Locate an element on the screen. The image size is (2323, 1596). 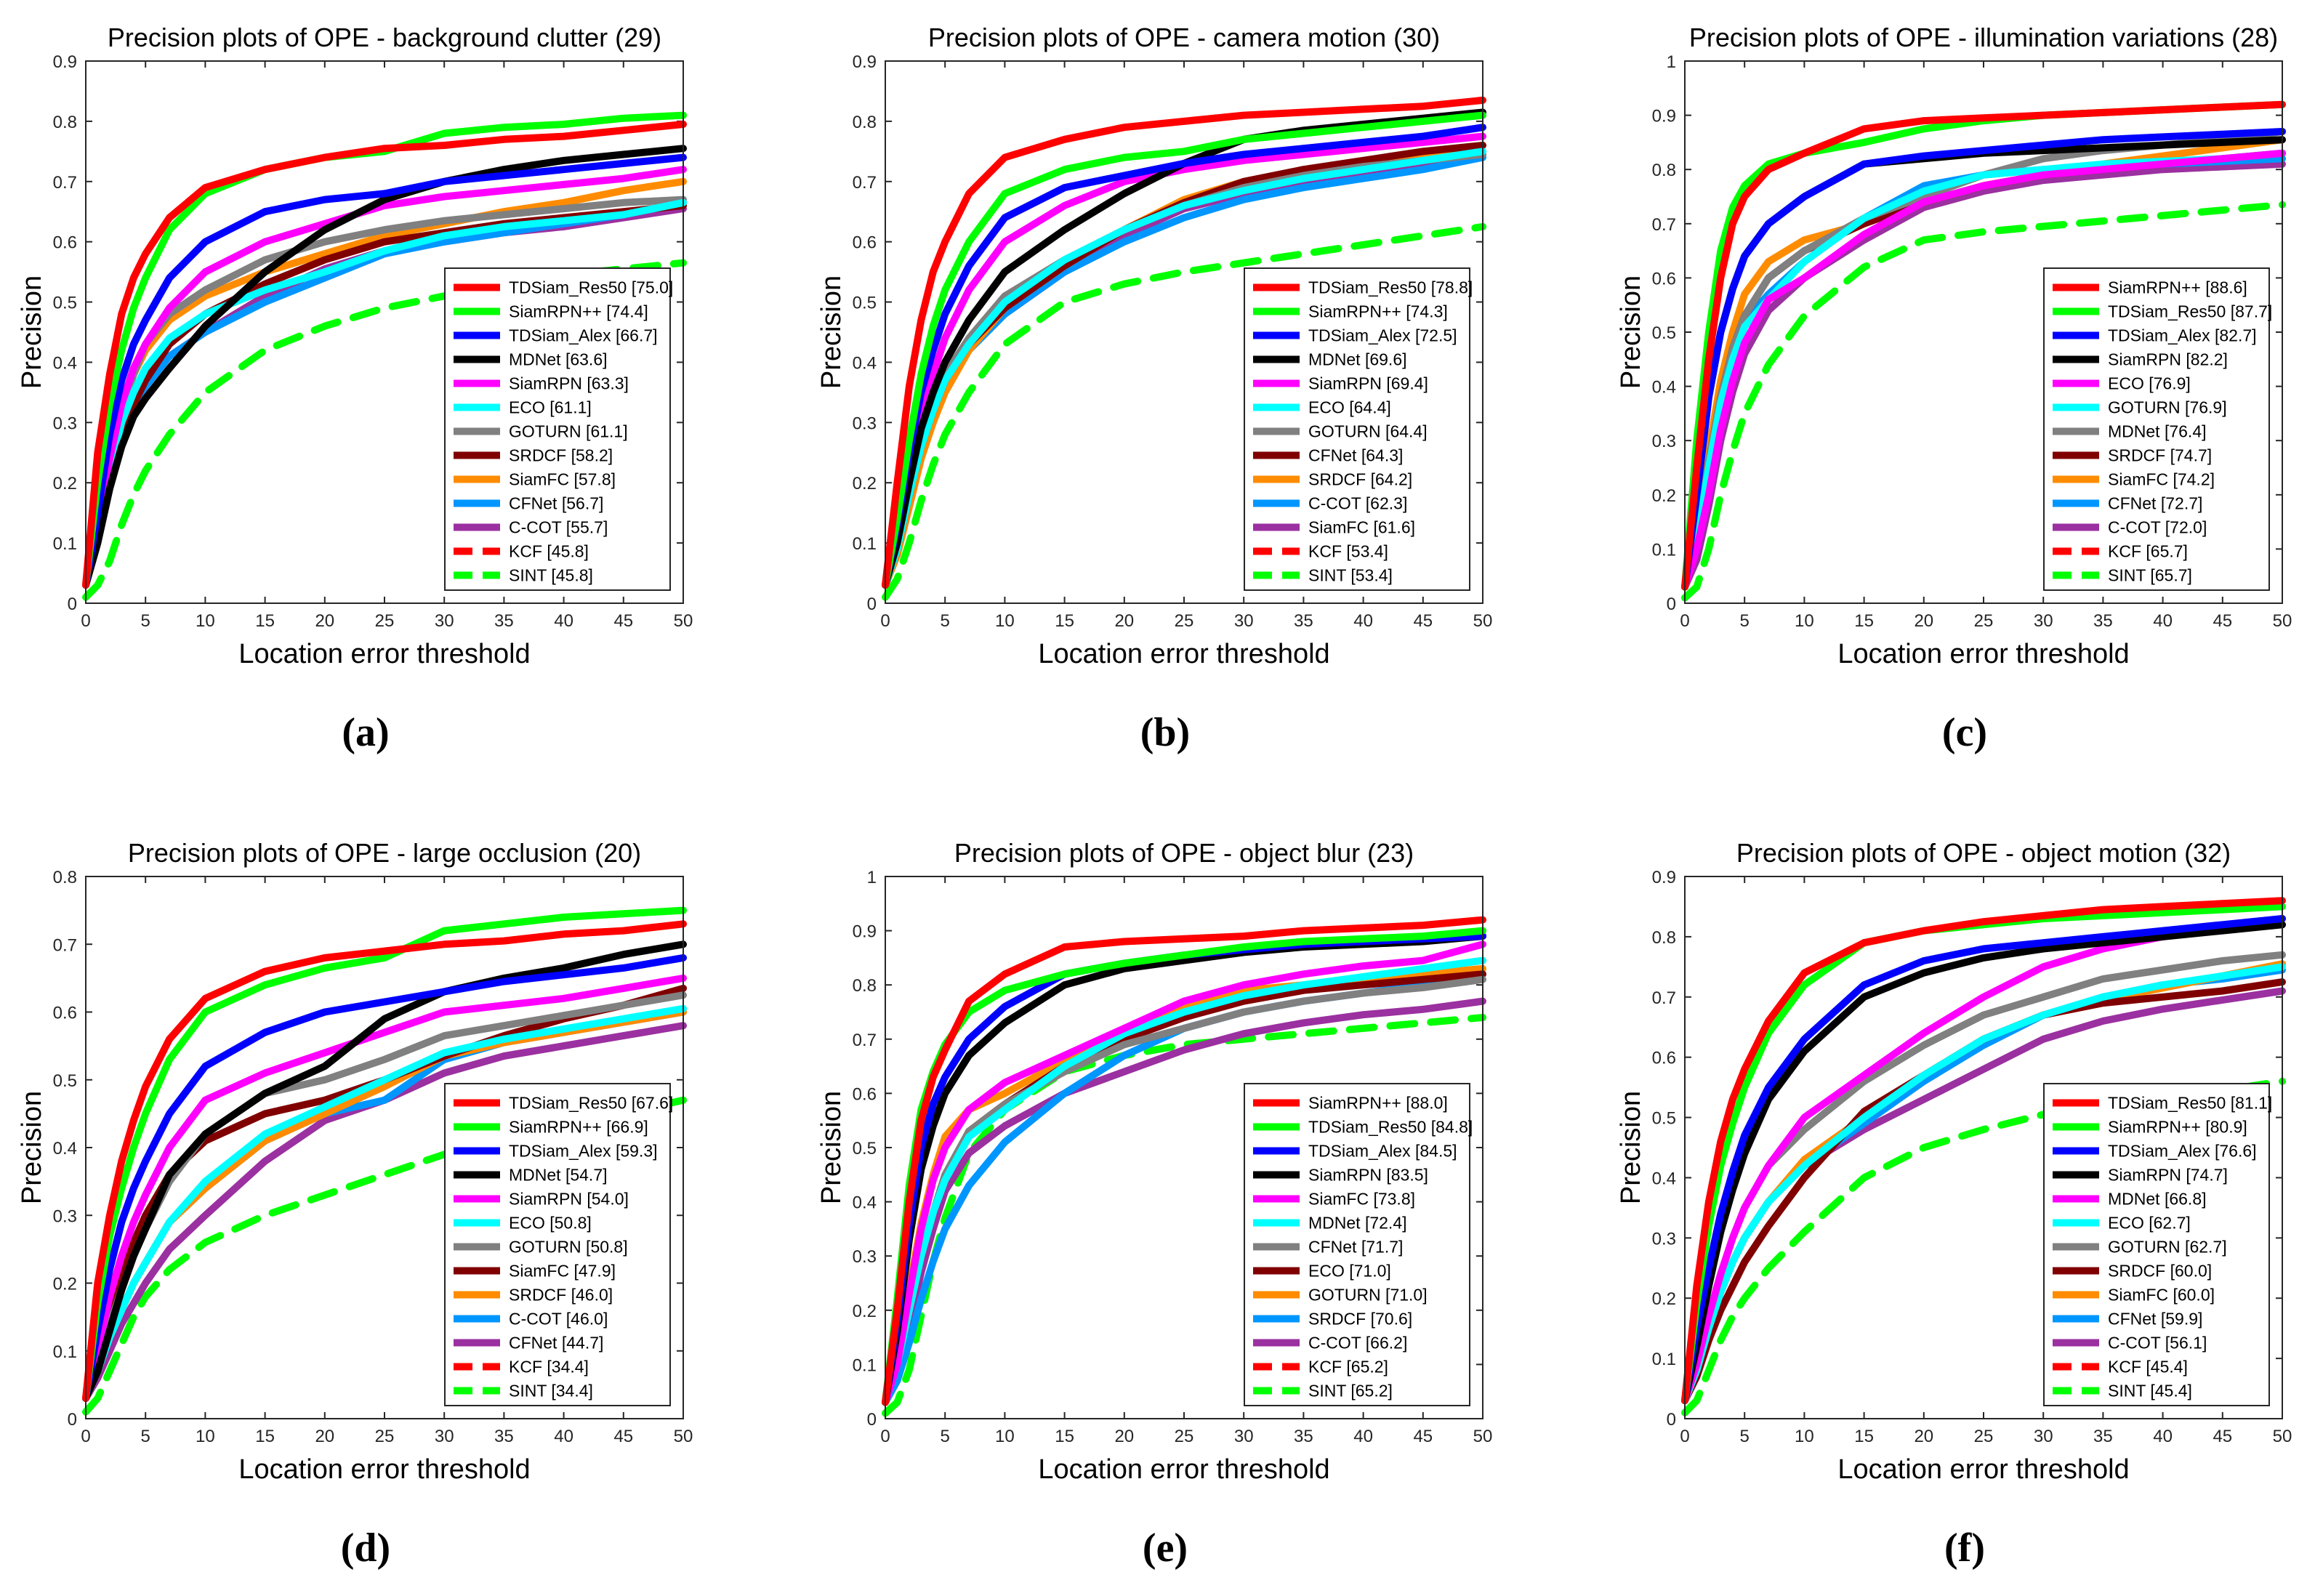
legend-entry: CFNet [72.7] is located at coordinates (2155, 504).